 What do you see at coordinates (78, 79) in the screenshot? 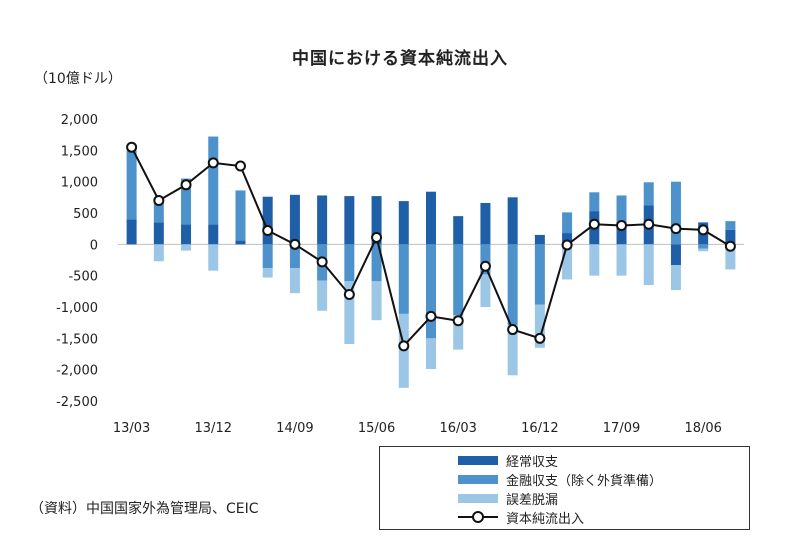
I see `y-axis-unit-label: （10億ドル）` at bounding box center [78, 79].